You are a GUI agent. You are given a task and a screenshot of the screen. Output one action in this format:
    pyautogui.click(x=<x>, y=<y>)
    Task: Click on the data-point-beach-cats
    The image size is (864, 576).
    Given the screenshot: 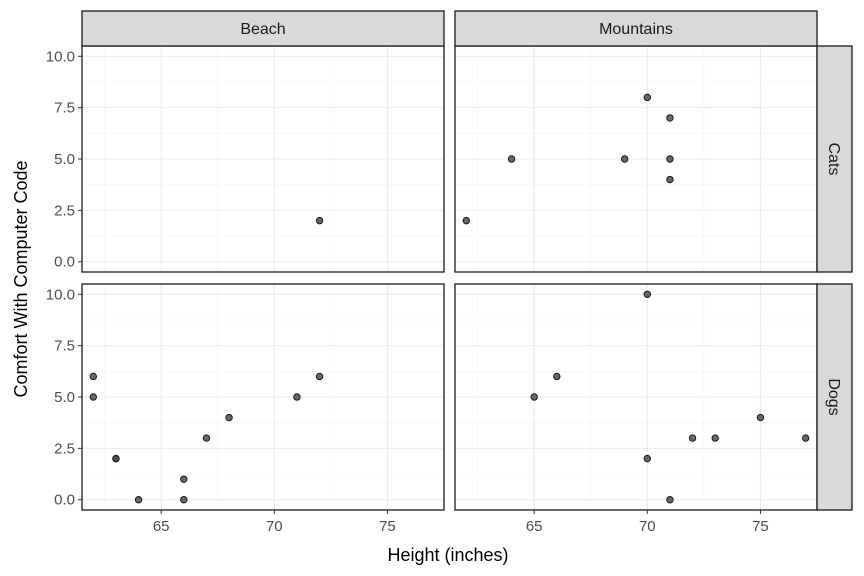 What is the action you would take?
    pyautogui.click(x=319, y=220)
    